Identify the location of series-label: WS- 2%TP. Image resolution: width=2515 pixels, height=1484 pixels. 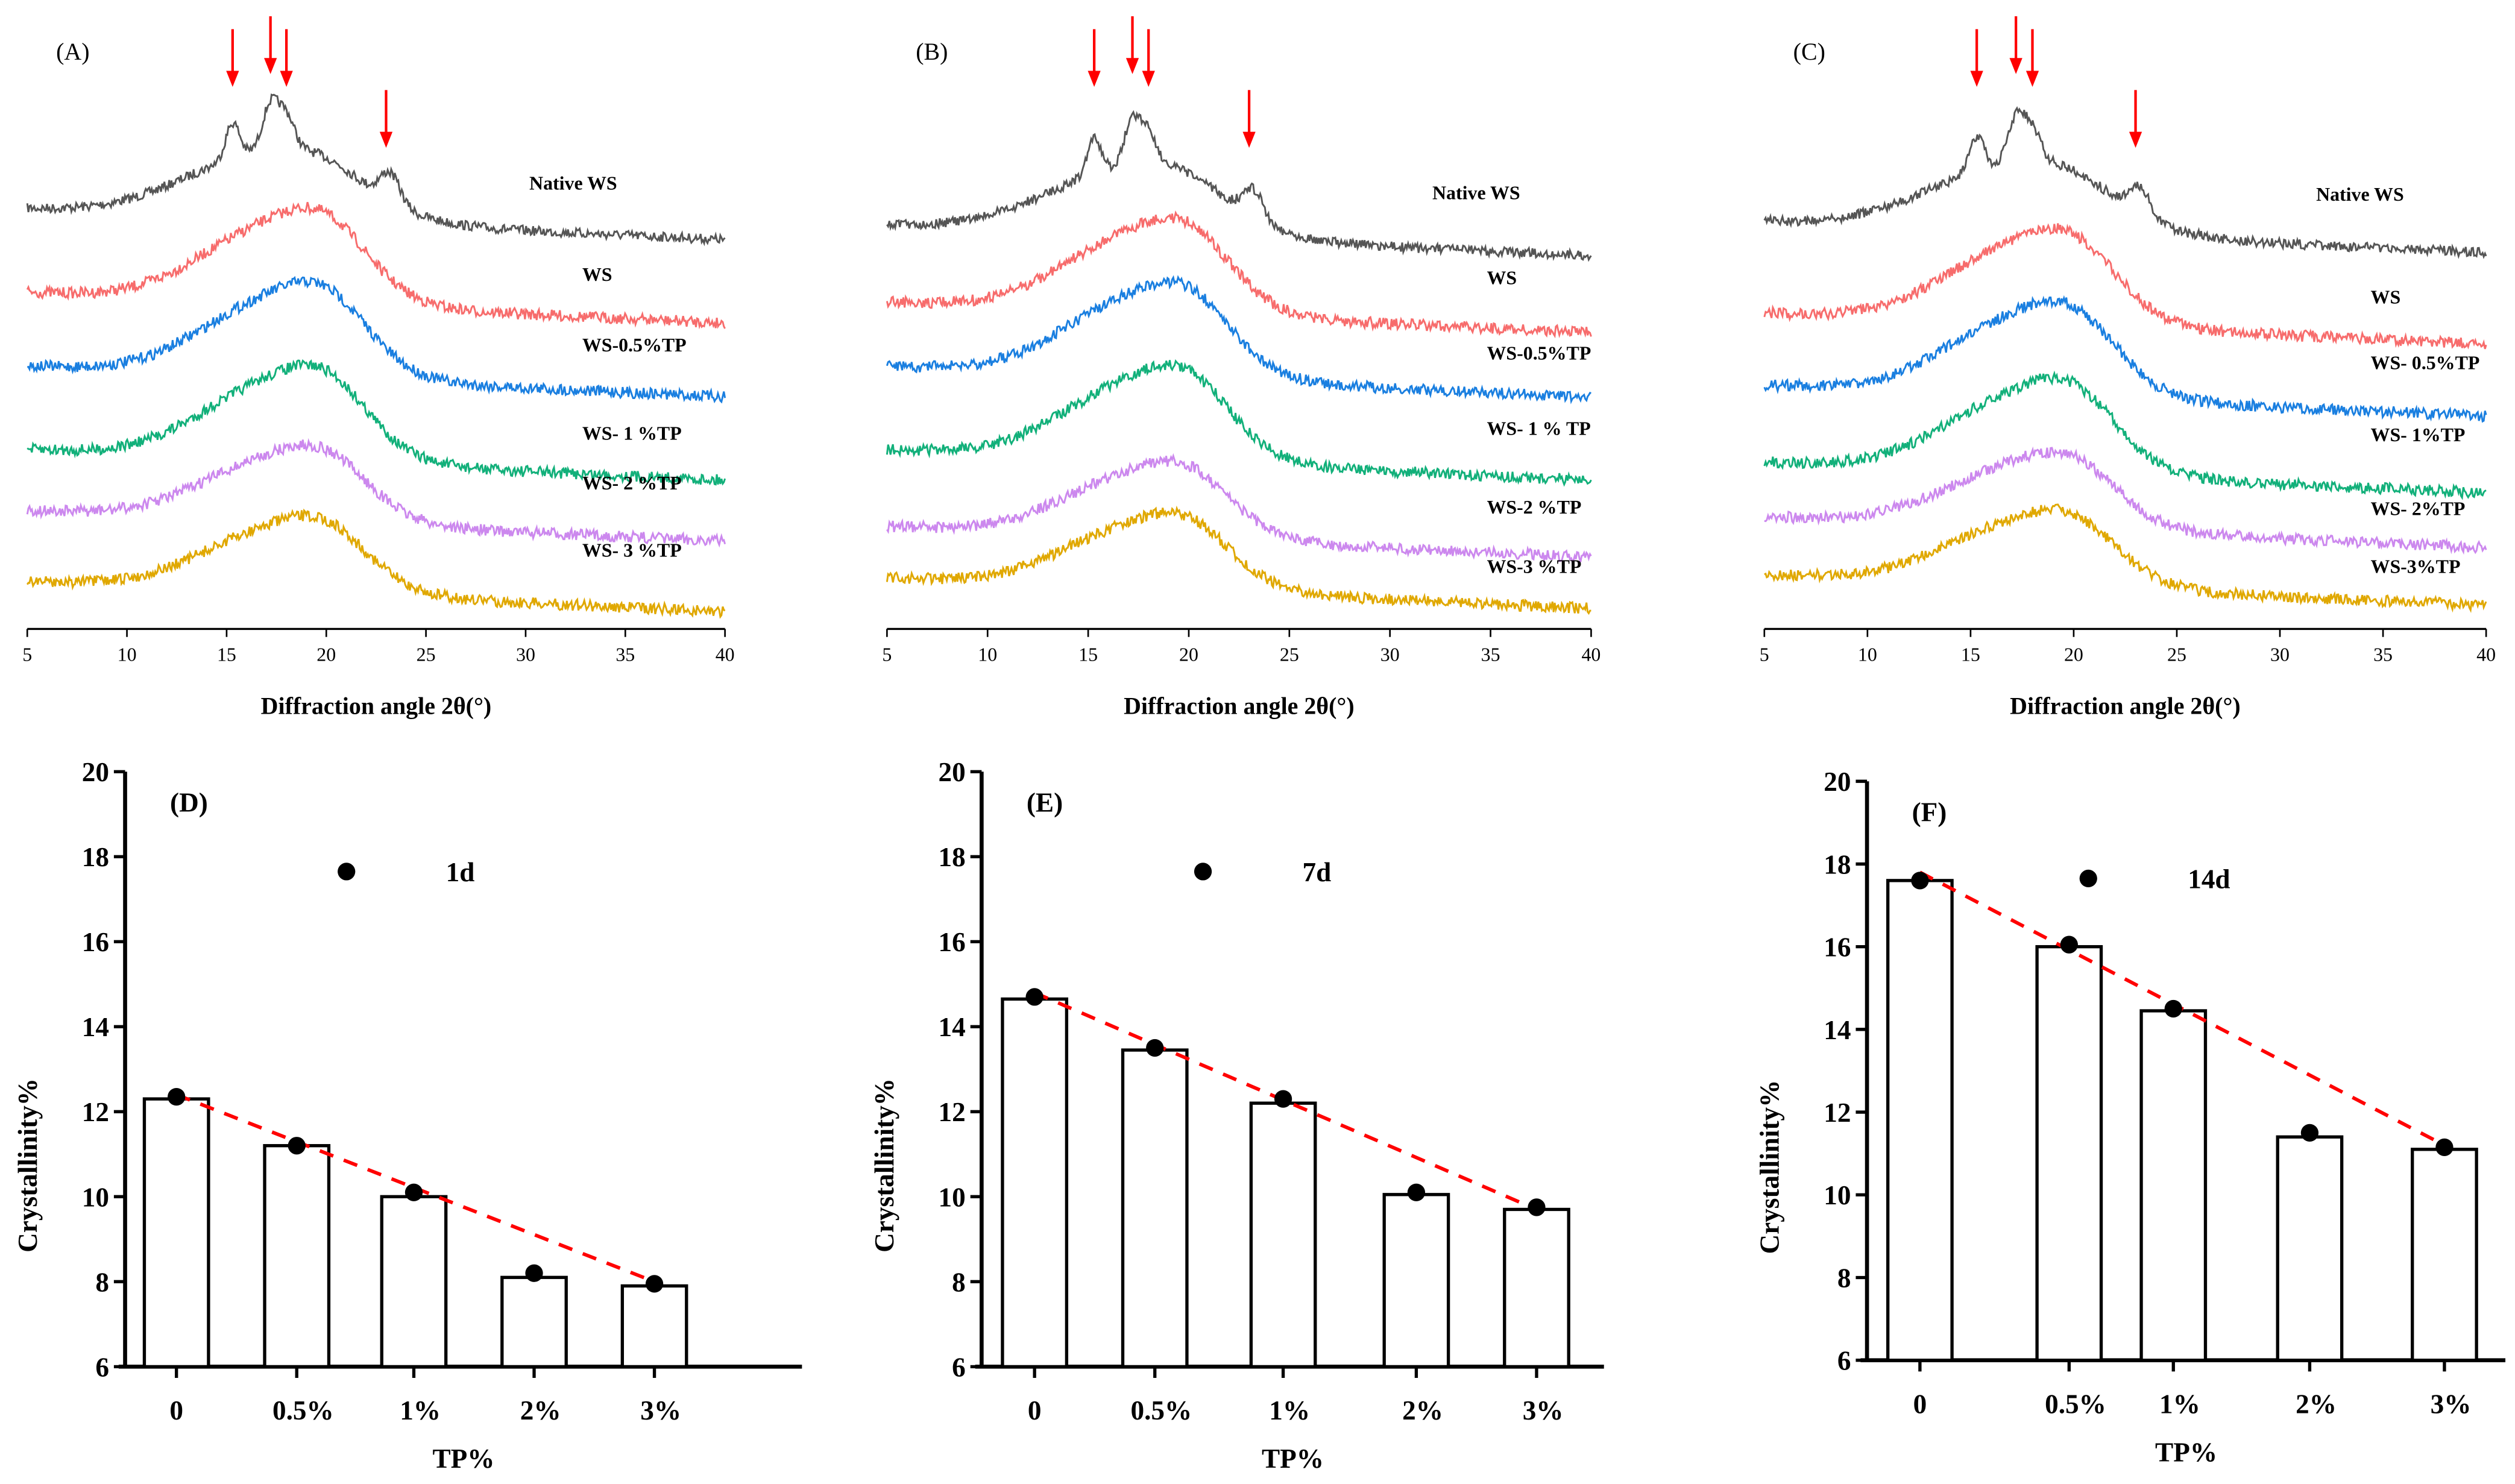
(2418, 509).